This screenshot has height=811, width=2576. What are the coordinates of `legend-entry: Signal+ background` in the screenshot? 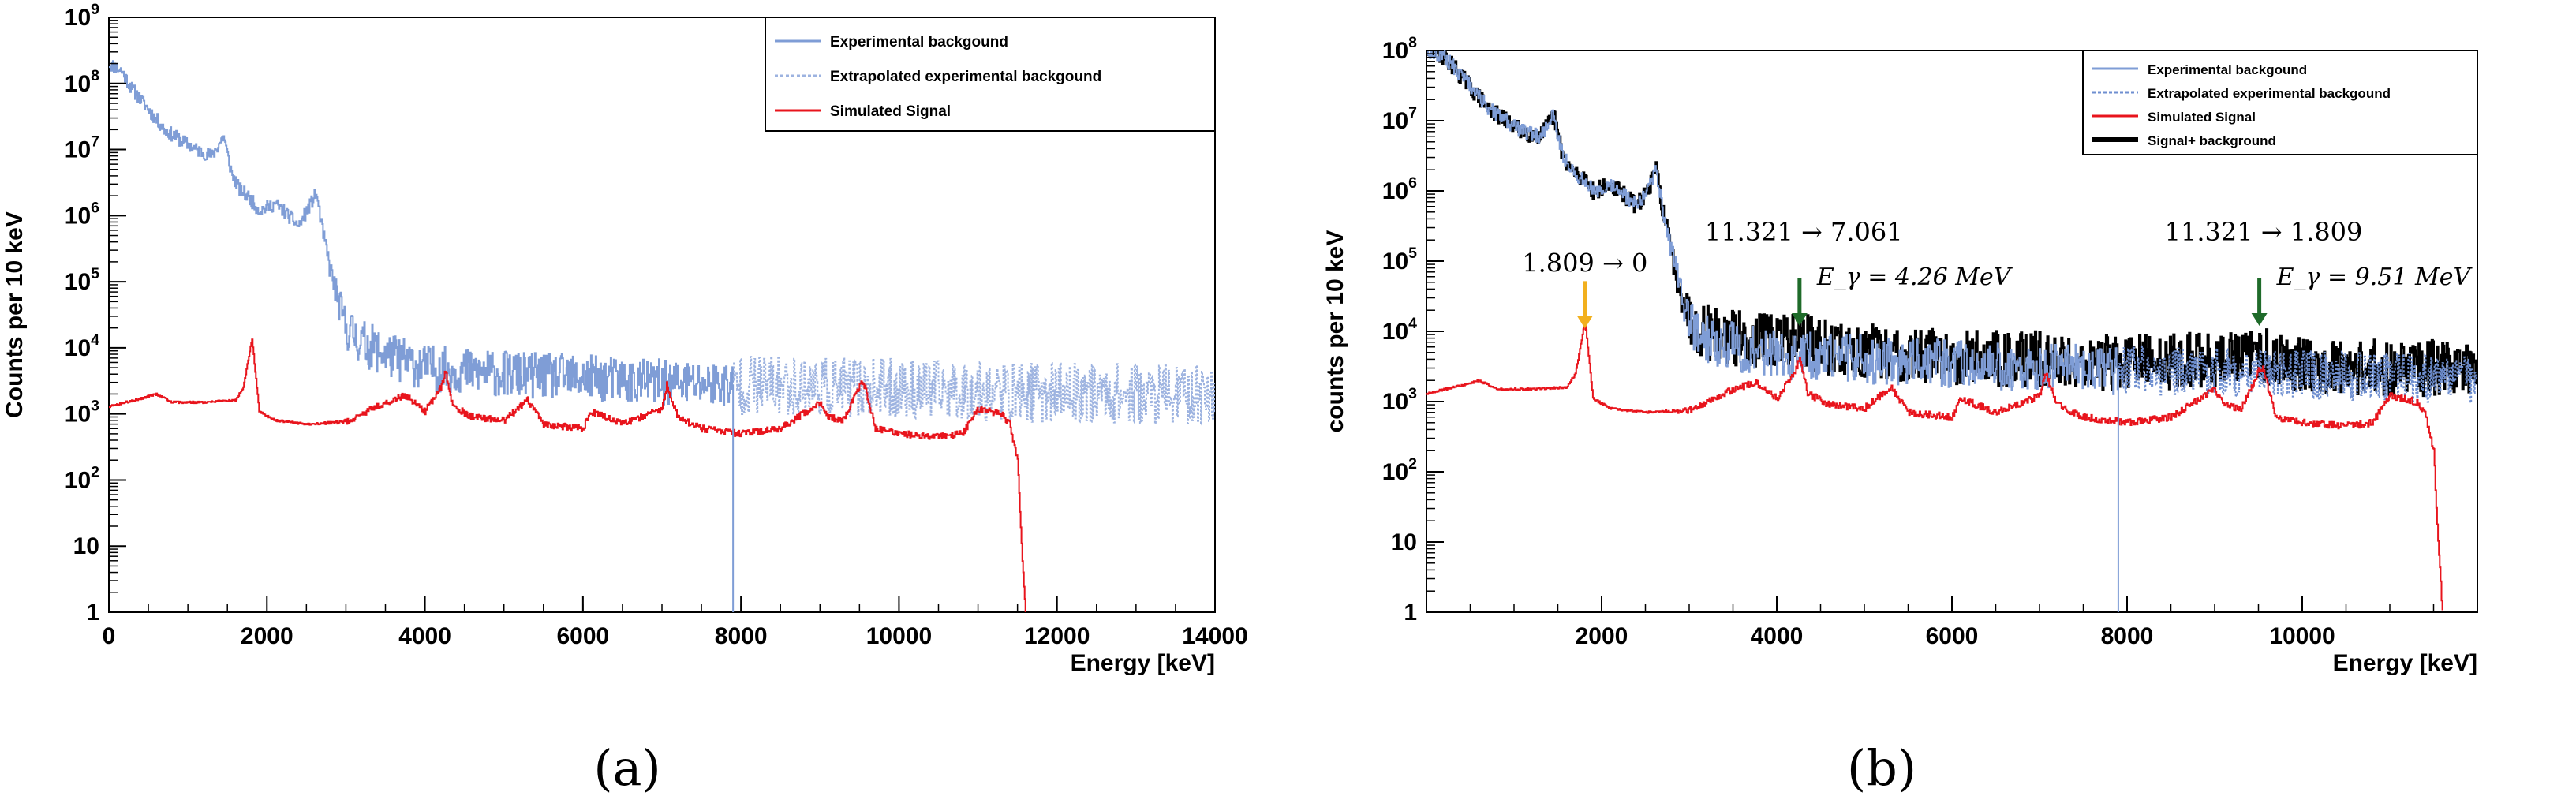 It's located at (2212, 140).